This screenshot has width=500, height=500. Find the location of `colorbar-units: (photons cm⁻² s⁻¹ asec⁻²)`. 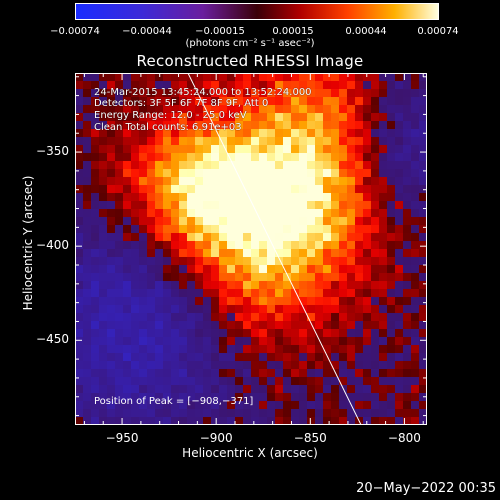

colorbar-units: (photons cm⁻² s⁻¹ asec⁻²) is located at coordinates (250, 43).